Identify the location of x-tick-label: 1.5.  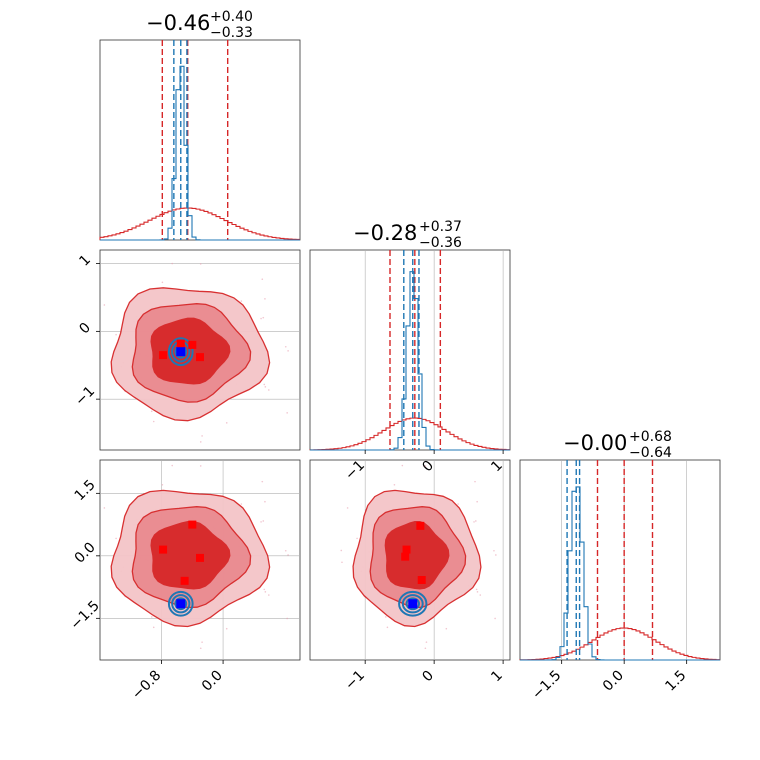
(675, 681).